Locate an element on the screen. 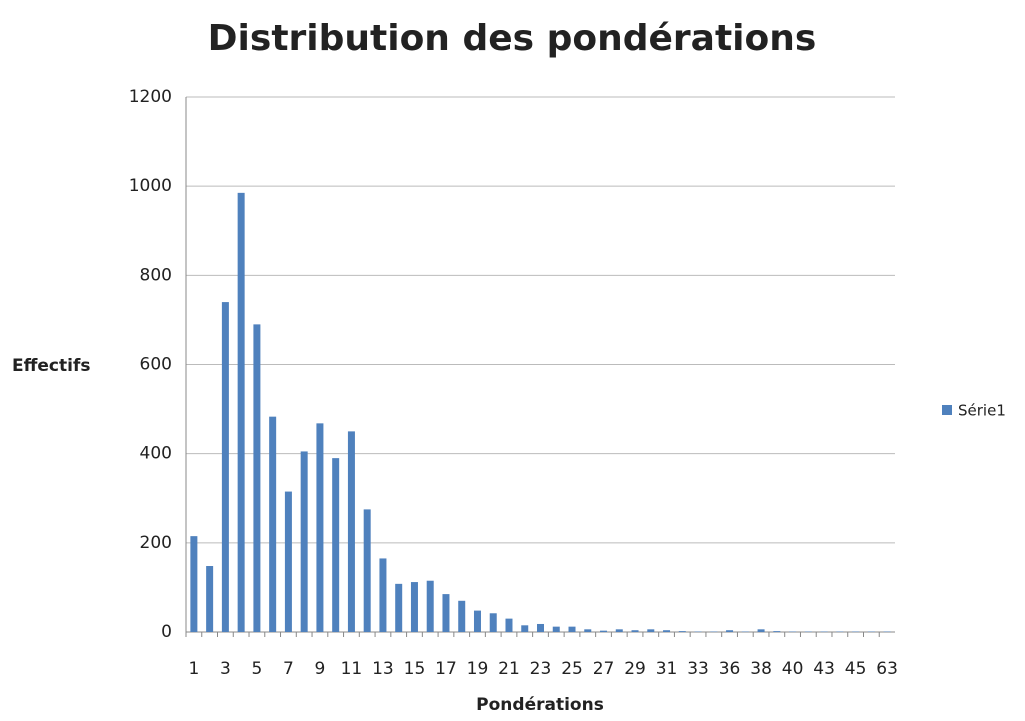  x-tick-label: 11 is located at coordinates (352, 669).